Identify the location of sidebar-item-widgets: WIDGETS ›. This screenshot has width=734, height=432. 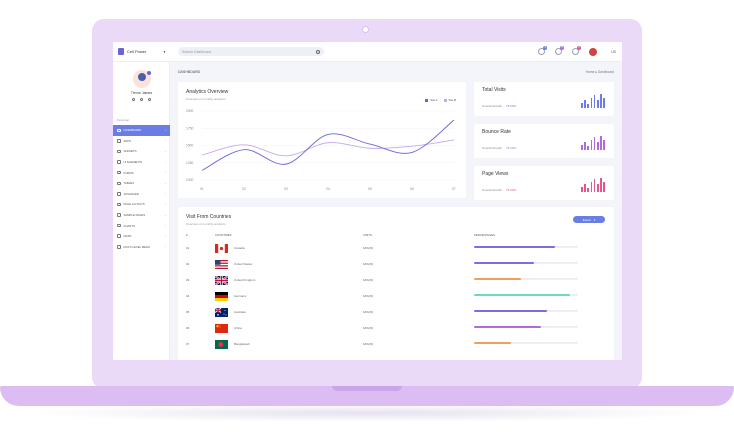
(141, 151).